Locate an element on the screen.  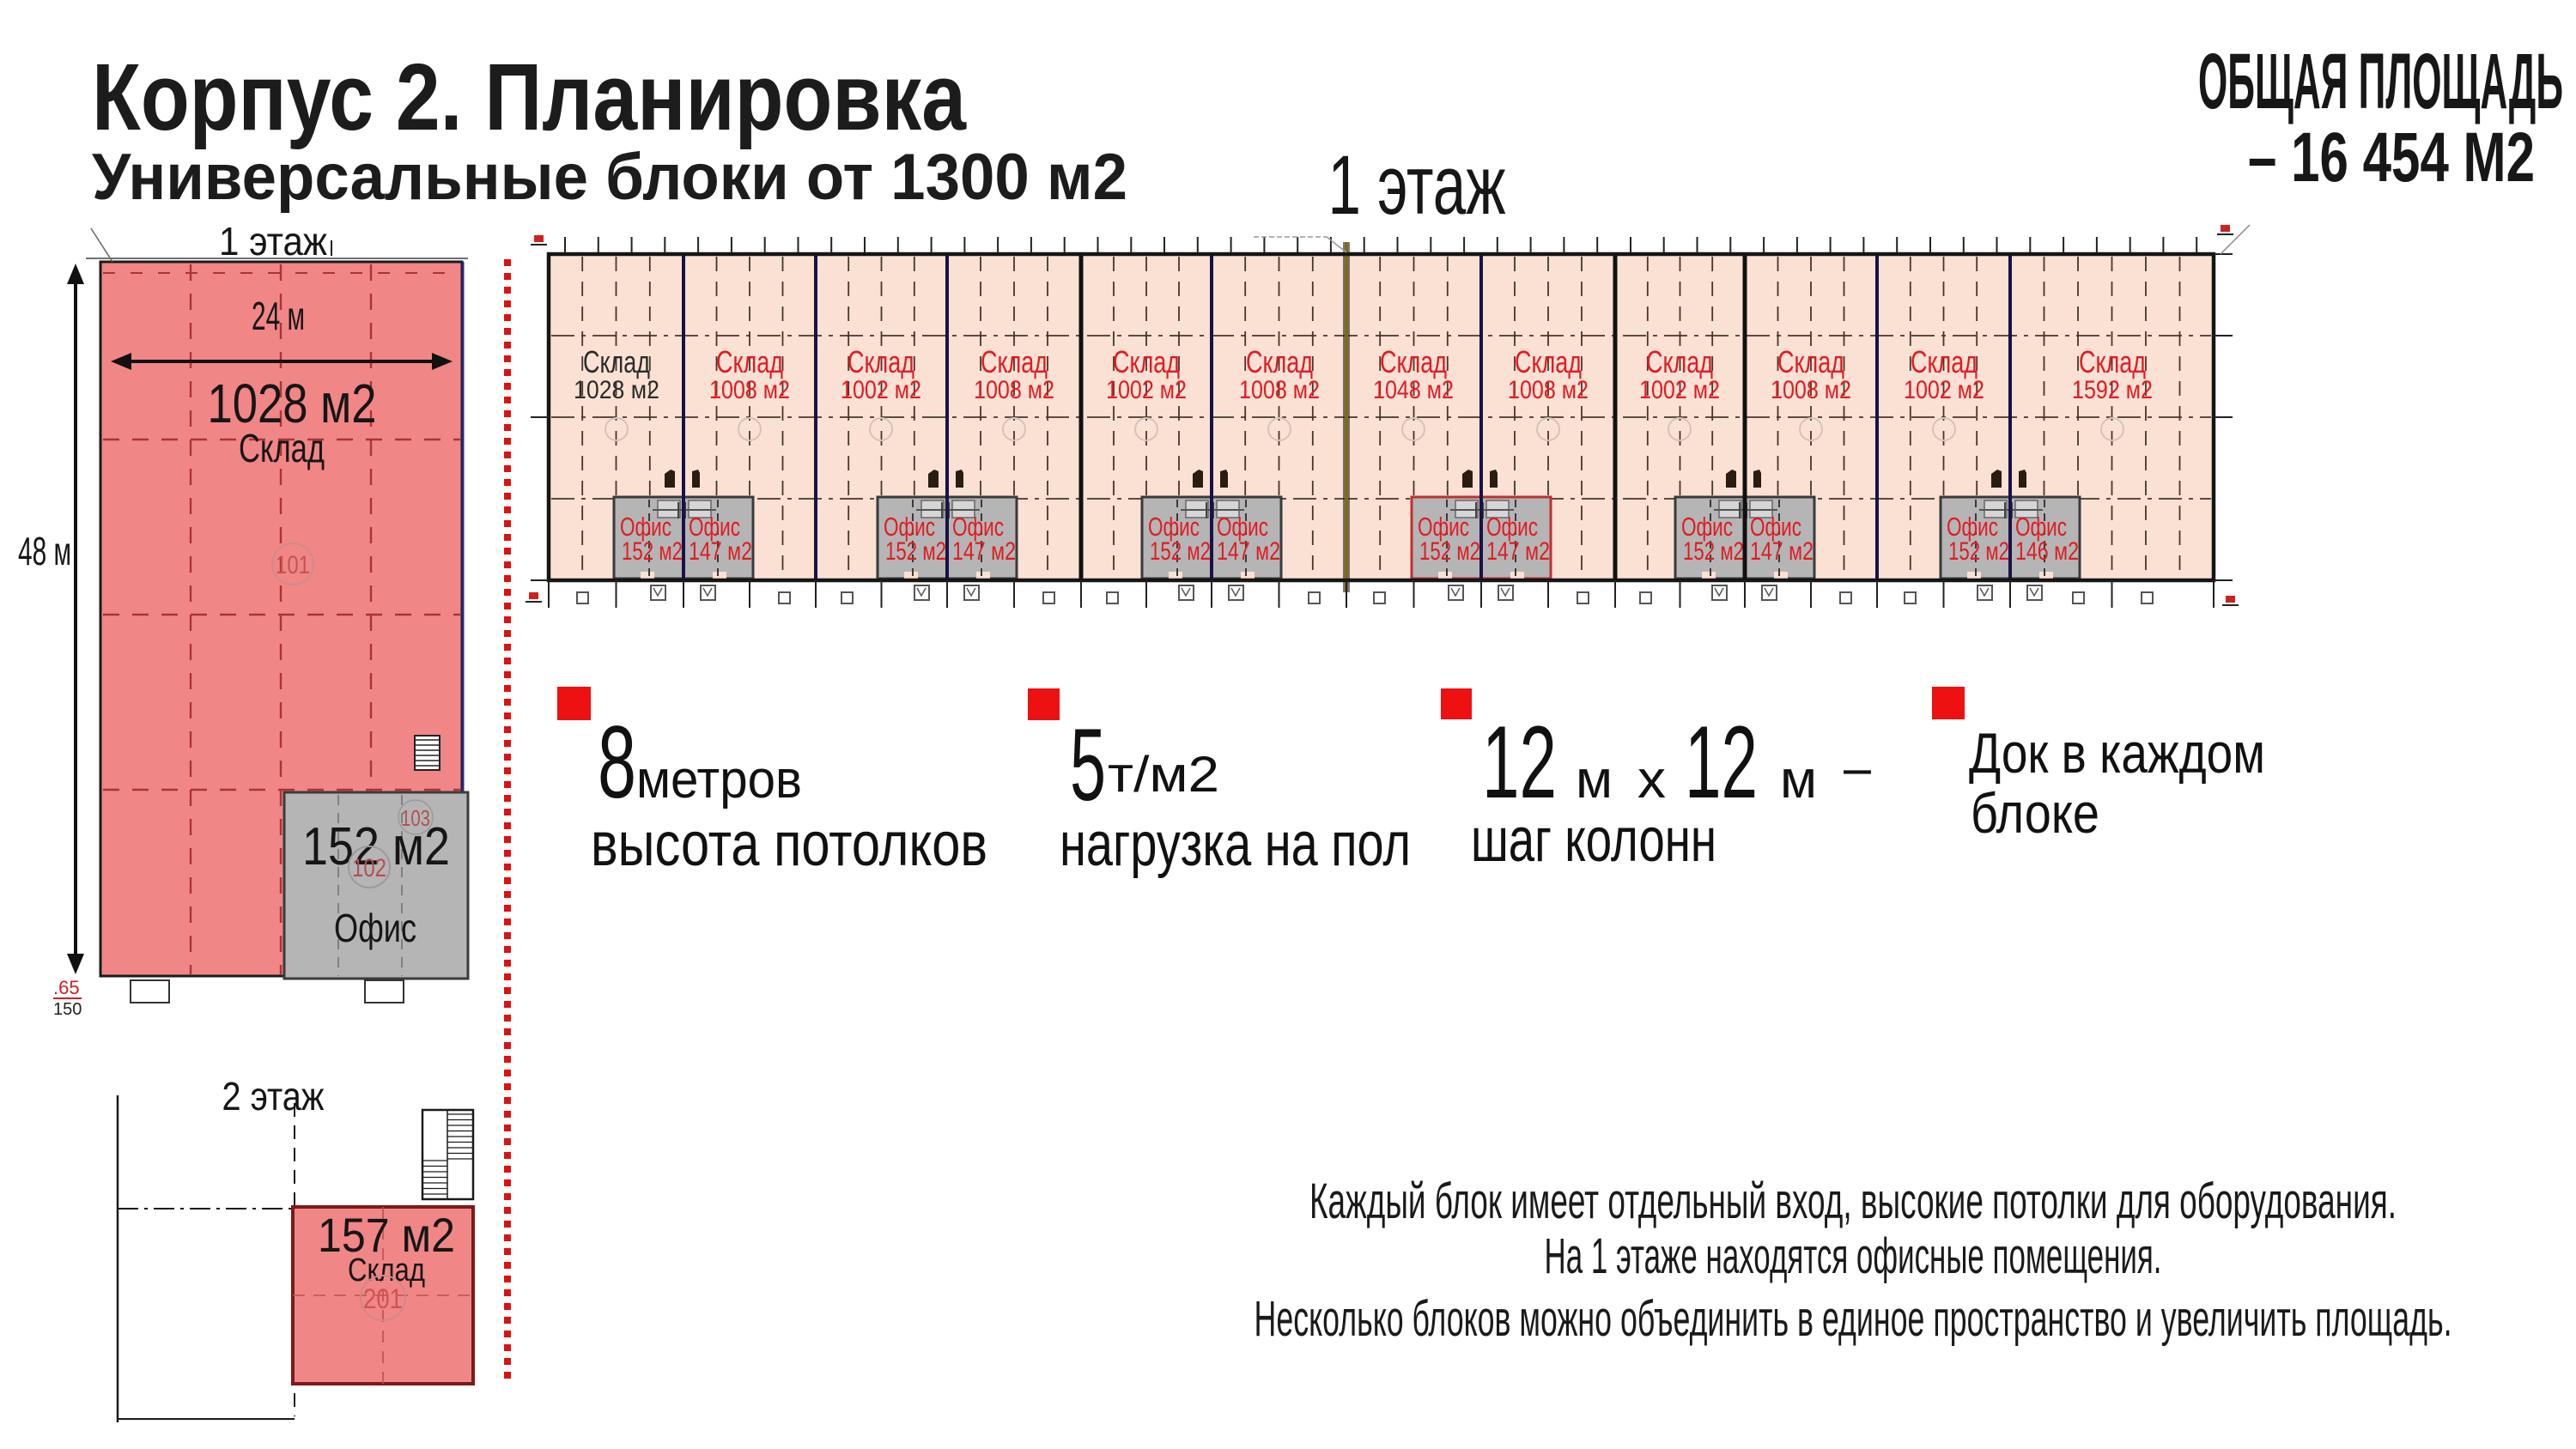
svg-text: 201 is located at coordinates (383, 1298).